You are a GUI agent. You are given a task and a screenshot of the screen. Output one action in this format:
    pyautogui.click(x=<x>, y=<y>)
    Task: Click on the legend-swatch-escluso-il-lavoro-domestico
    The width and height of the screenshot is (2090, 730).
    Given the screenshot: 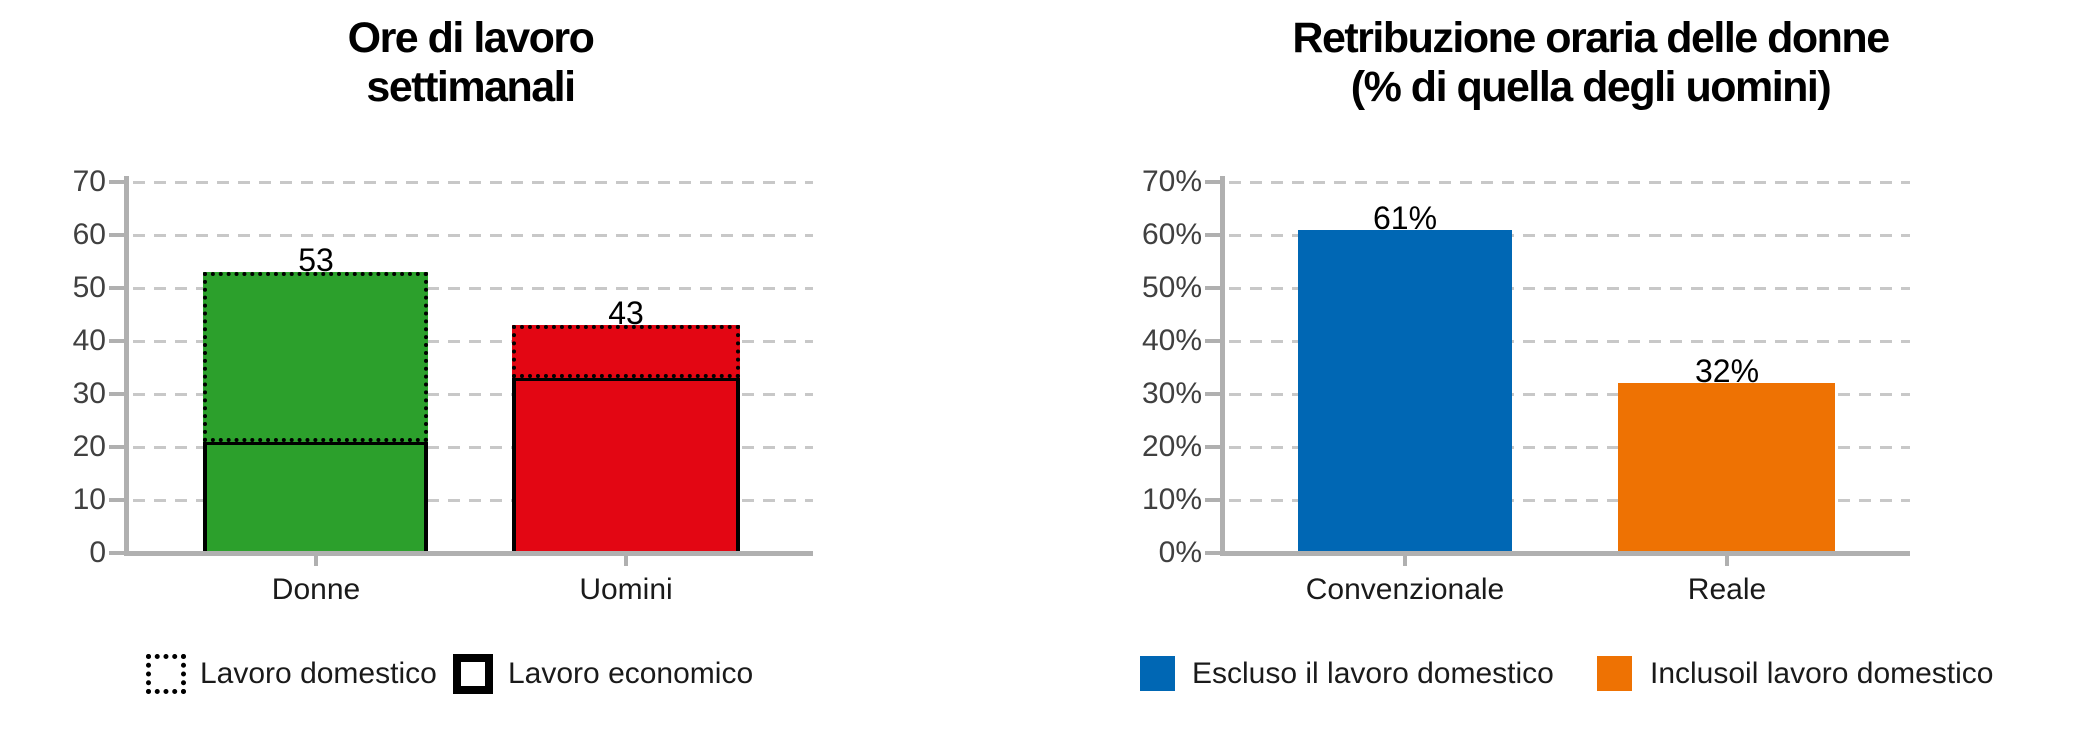 What is the action you would take?
    pyautogui.click(x=1157, y=673)
    